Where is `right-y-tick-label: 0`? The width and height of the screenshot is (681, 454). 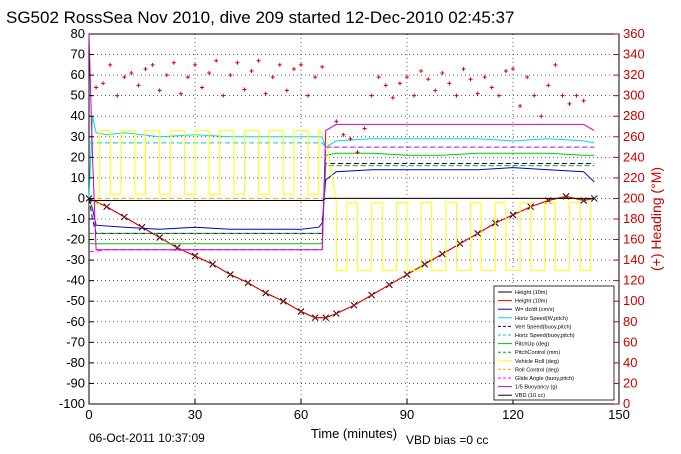 right-y-tick-label: 0 is located at coordinates (626, 403).